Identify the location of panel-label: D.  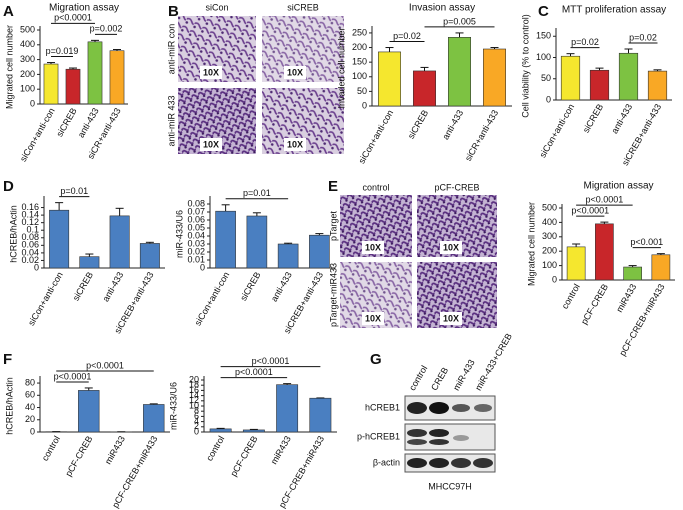
(8, 186).